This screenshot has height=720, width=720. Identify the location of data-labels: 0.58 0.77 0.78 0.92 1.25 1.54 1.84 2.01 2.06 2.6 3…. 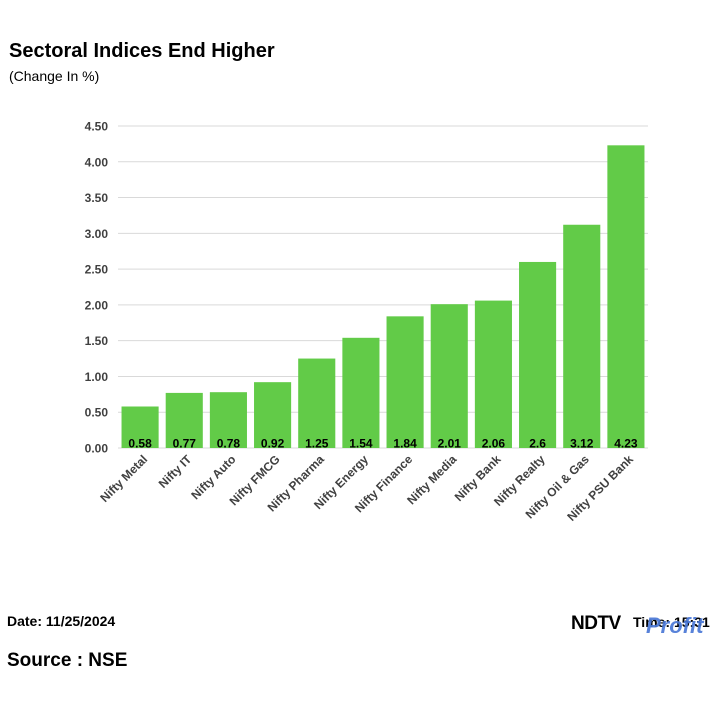
(383, 444).